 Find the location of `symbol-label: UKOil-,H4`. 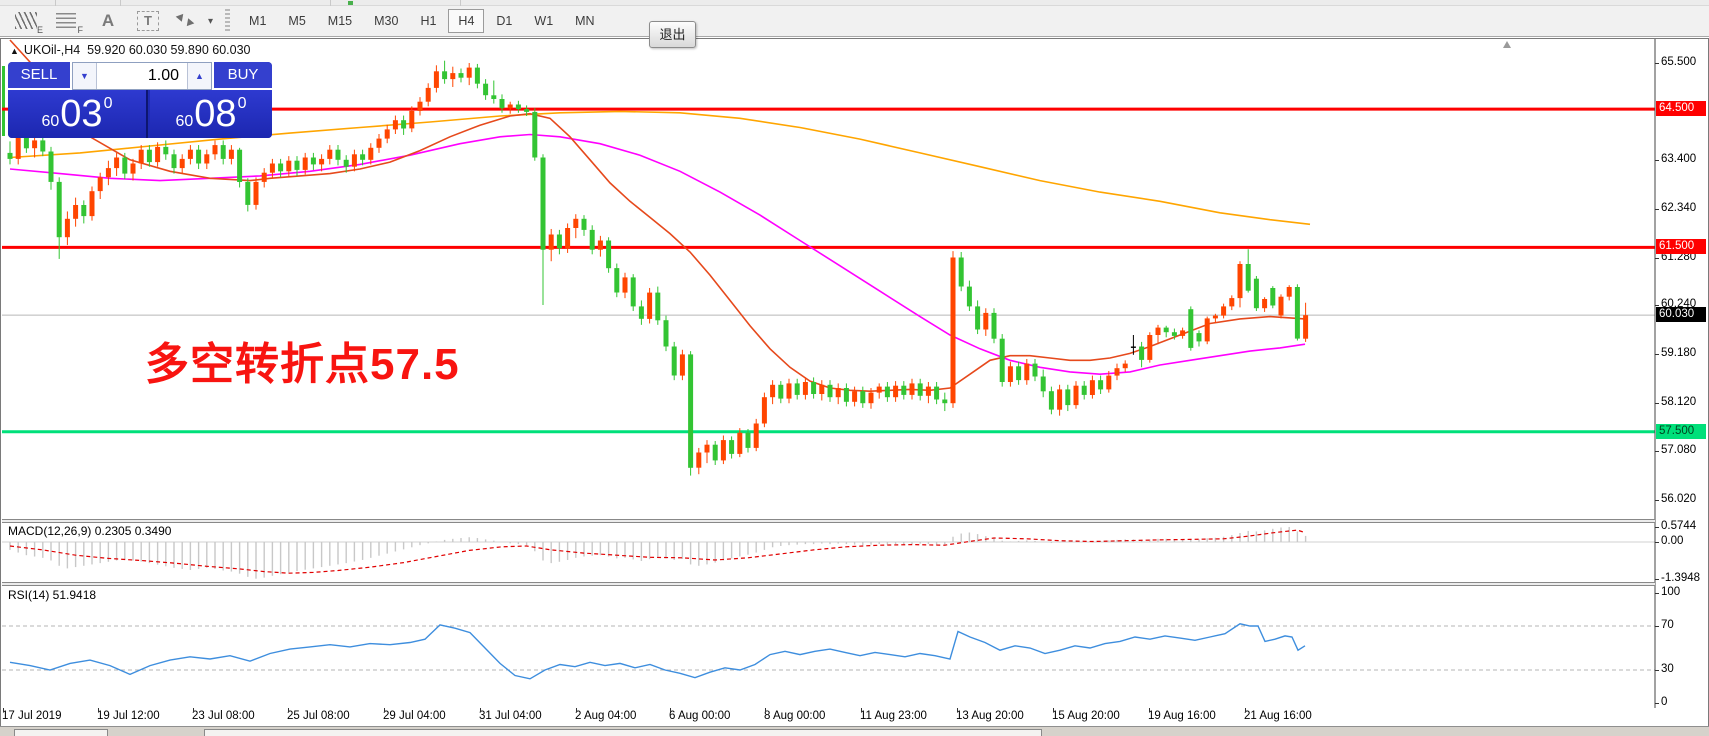

symbol-label: UKOil-,H4 is located at coordinates (52, 50).